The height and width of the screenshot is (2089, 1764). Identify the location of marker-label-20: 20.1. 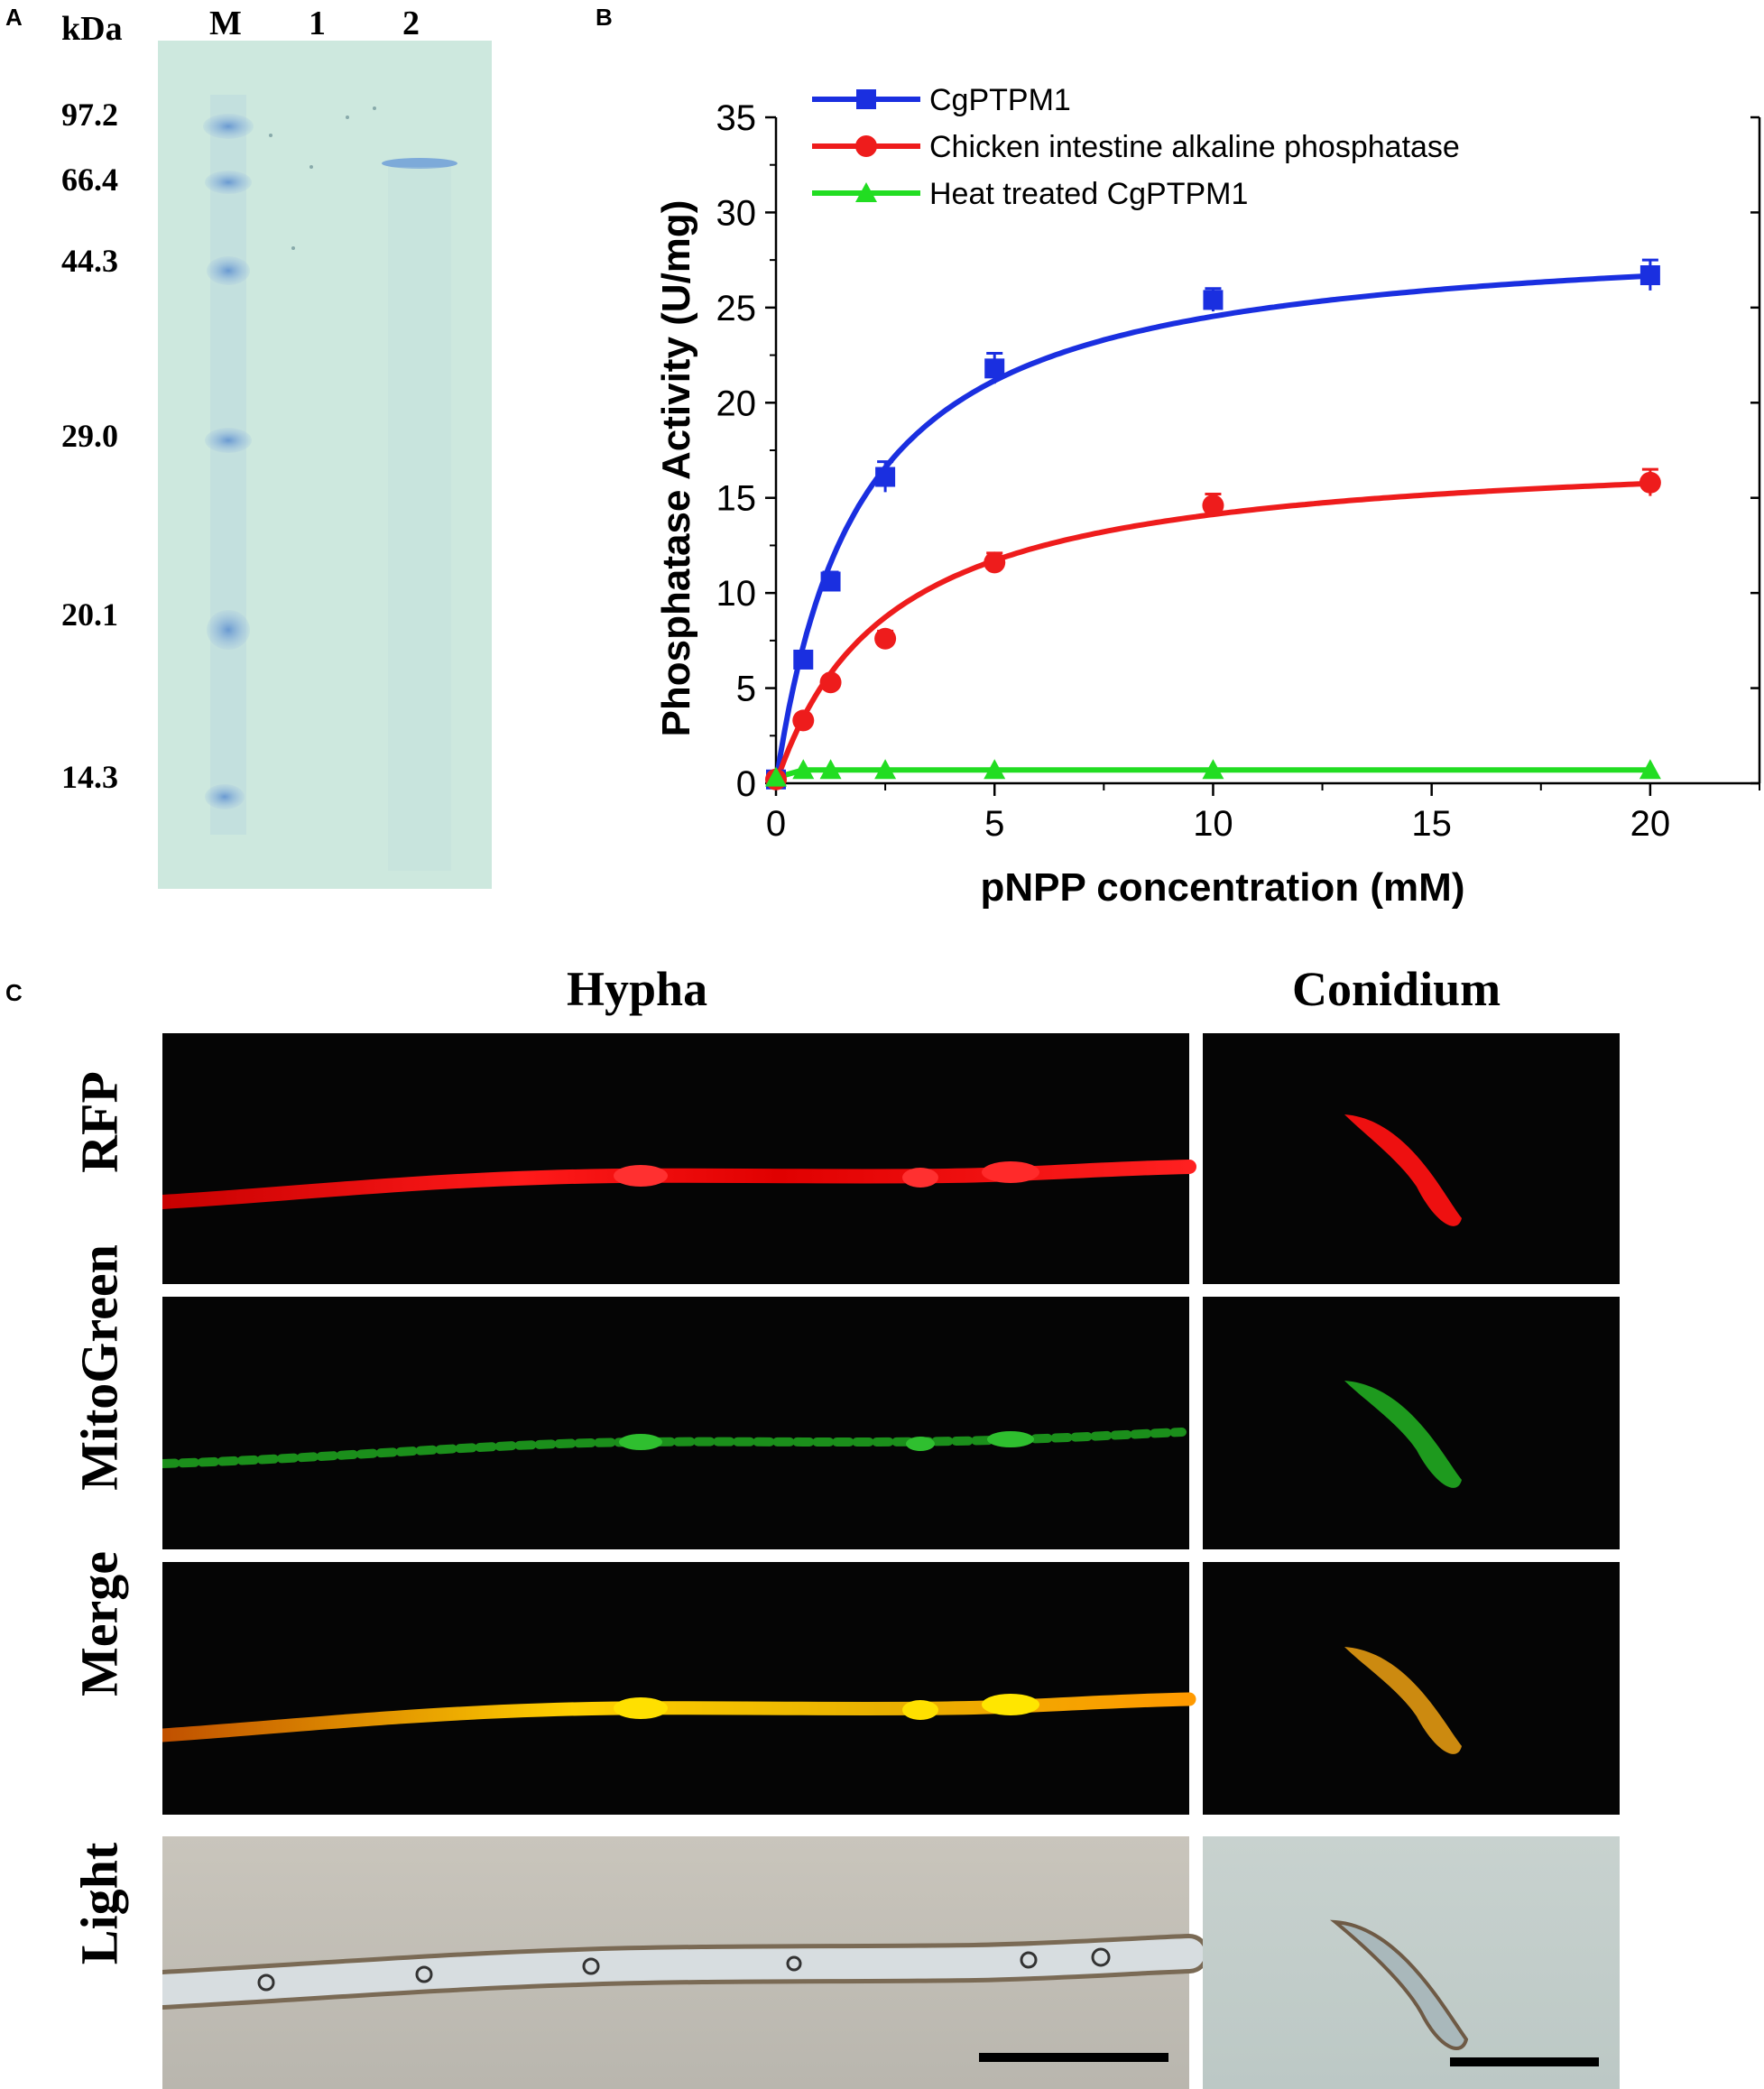
(89, 614).